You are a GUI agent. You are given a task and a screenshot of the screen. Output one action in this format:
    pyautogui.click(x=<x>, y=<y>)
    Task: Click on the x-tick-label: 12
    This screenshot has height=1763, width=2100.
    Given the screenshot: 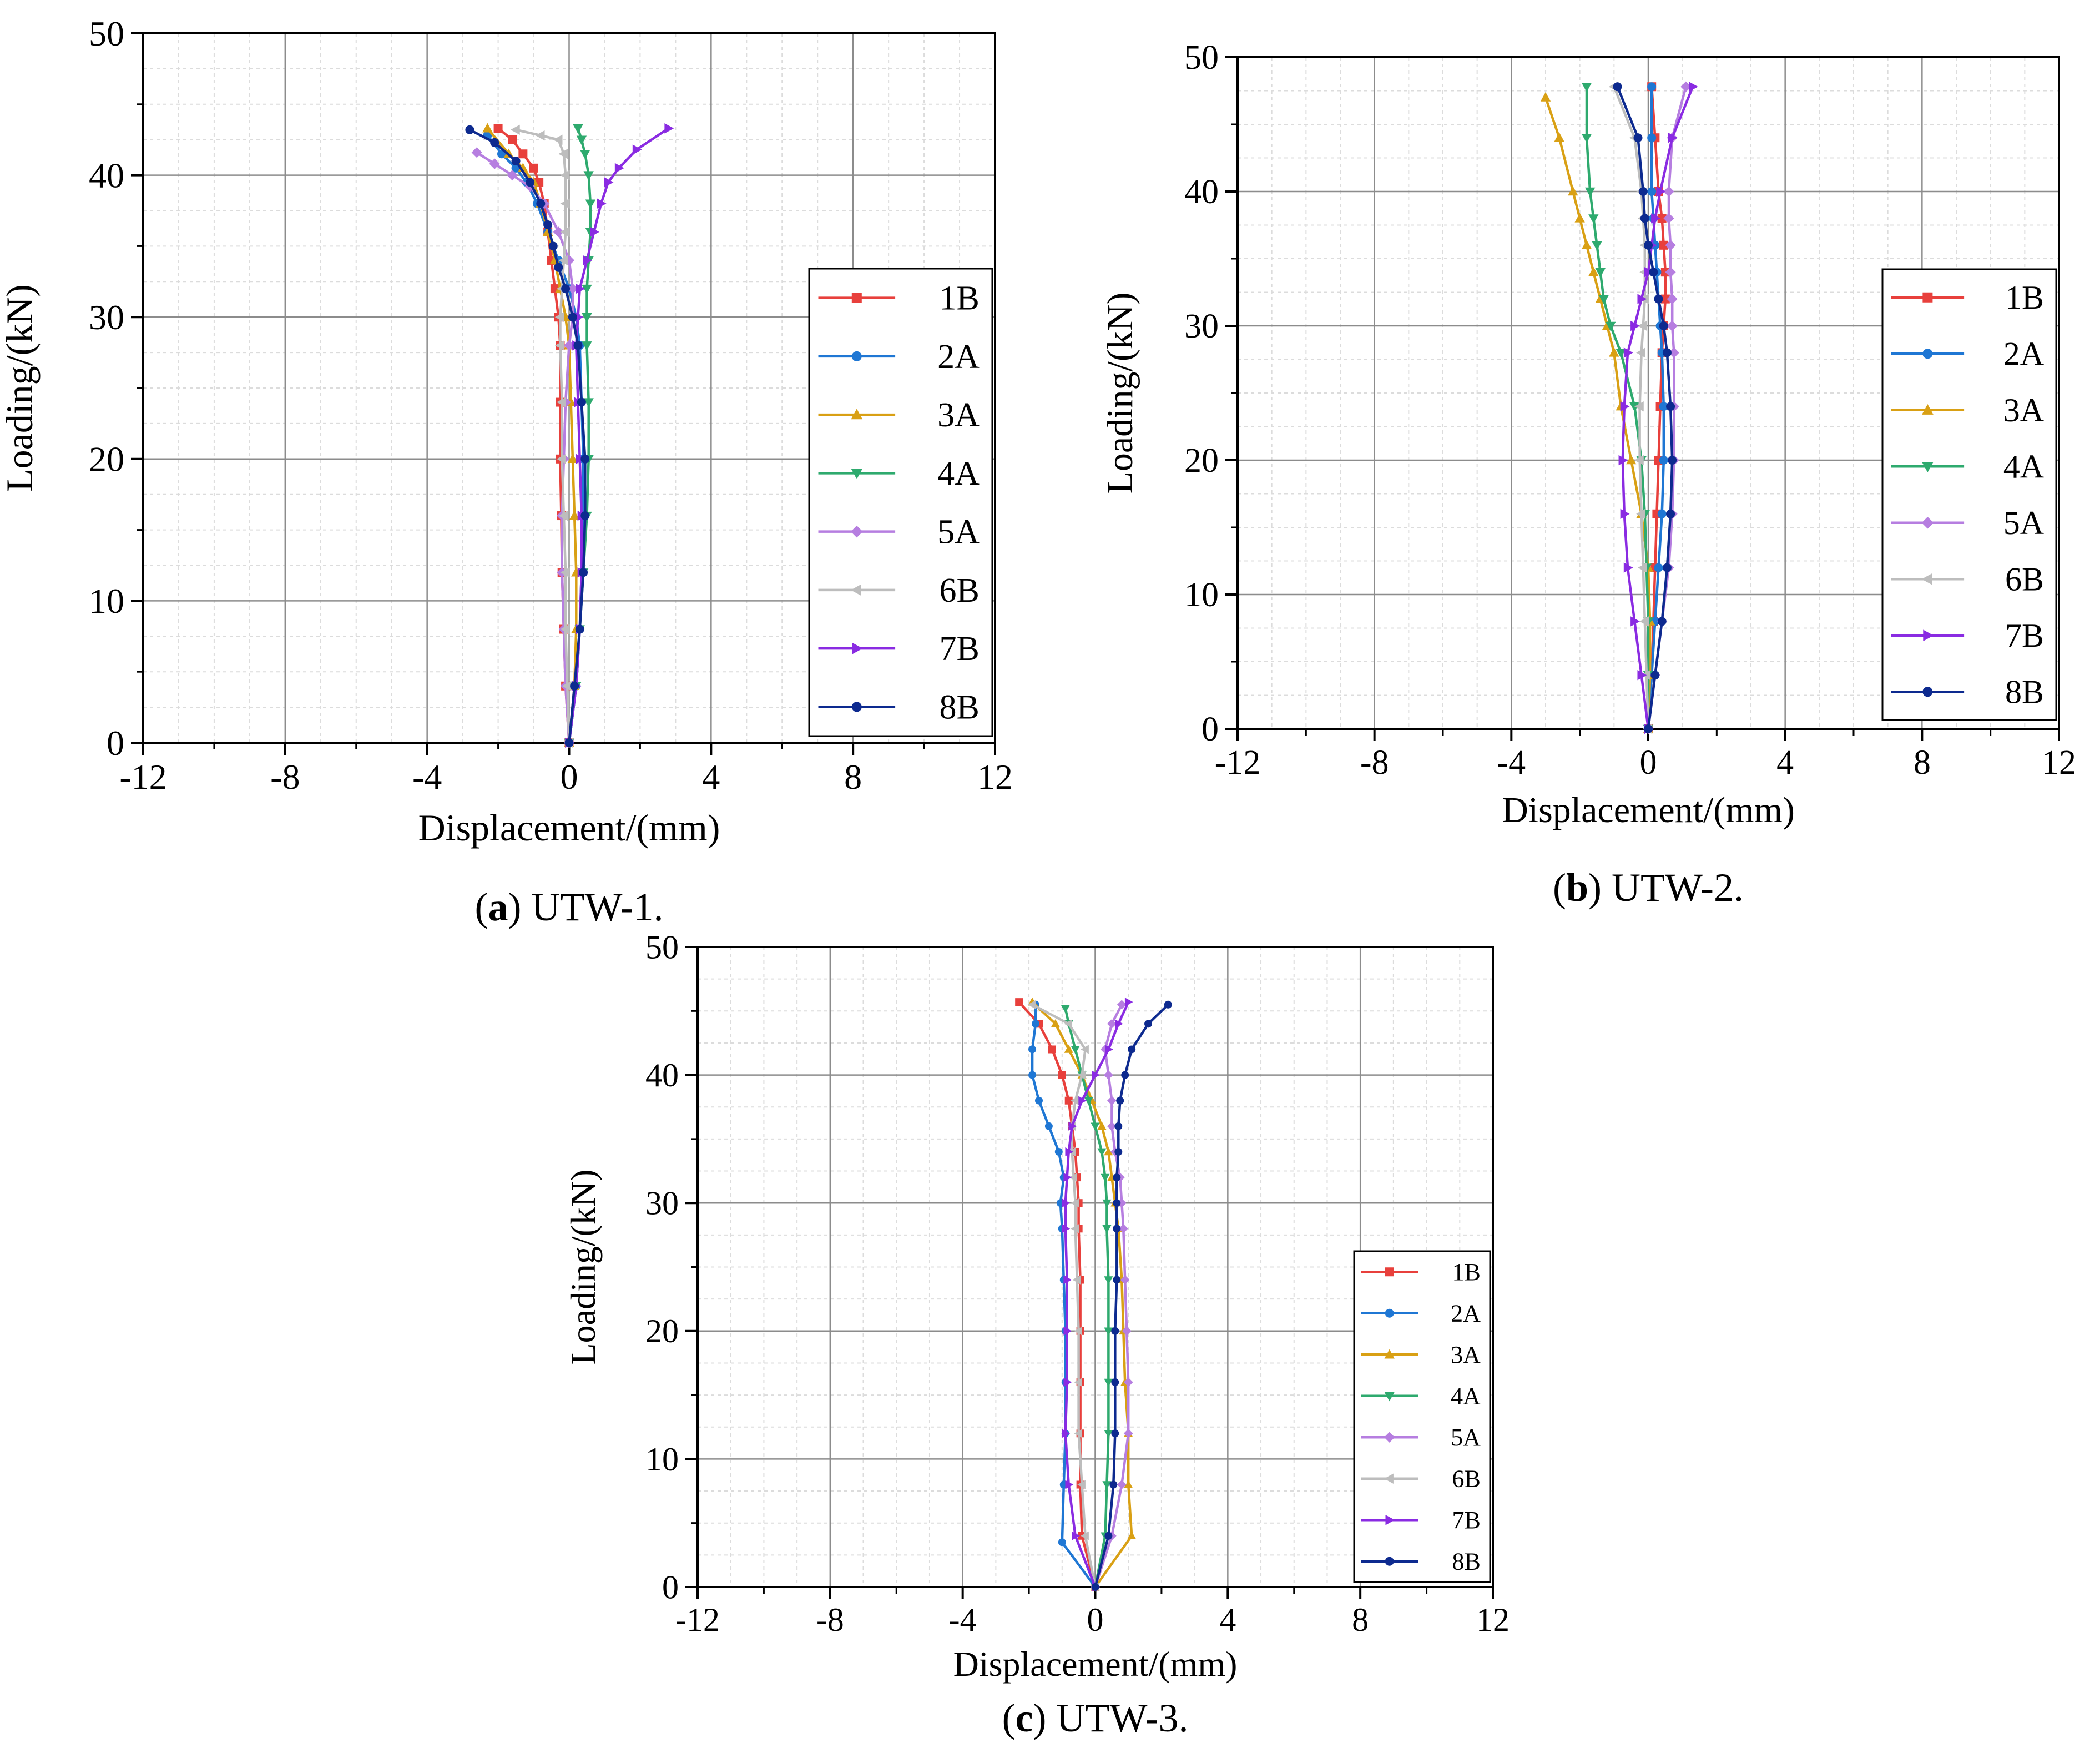 What is the action you would take?
    pyautogui.click(x=2059, y=763)
    